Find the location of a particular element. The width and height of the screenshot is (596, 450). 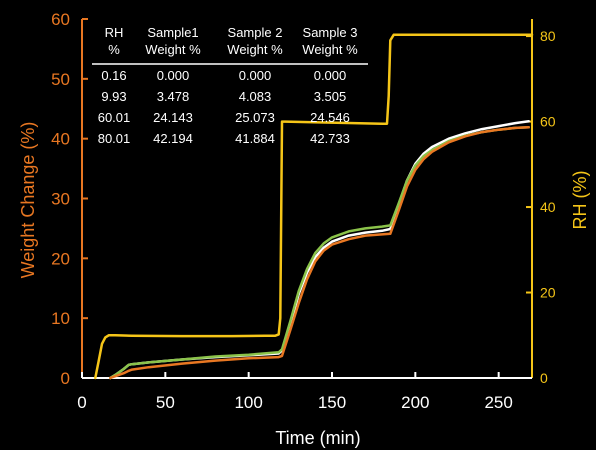

left-tick-label: 20 is located at coordinates (60, 258).